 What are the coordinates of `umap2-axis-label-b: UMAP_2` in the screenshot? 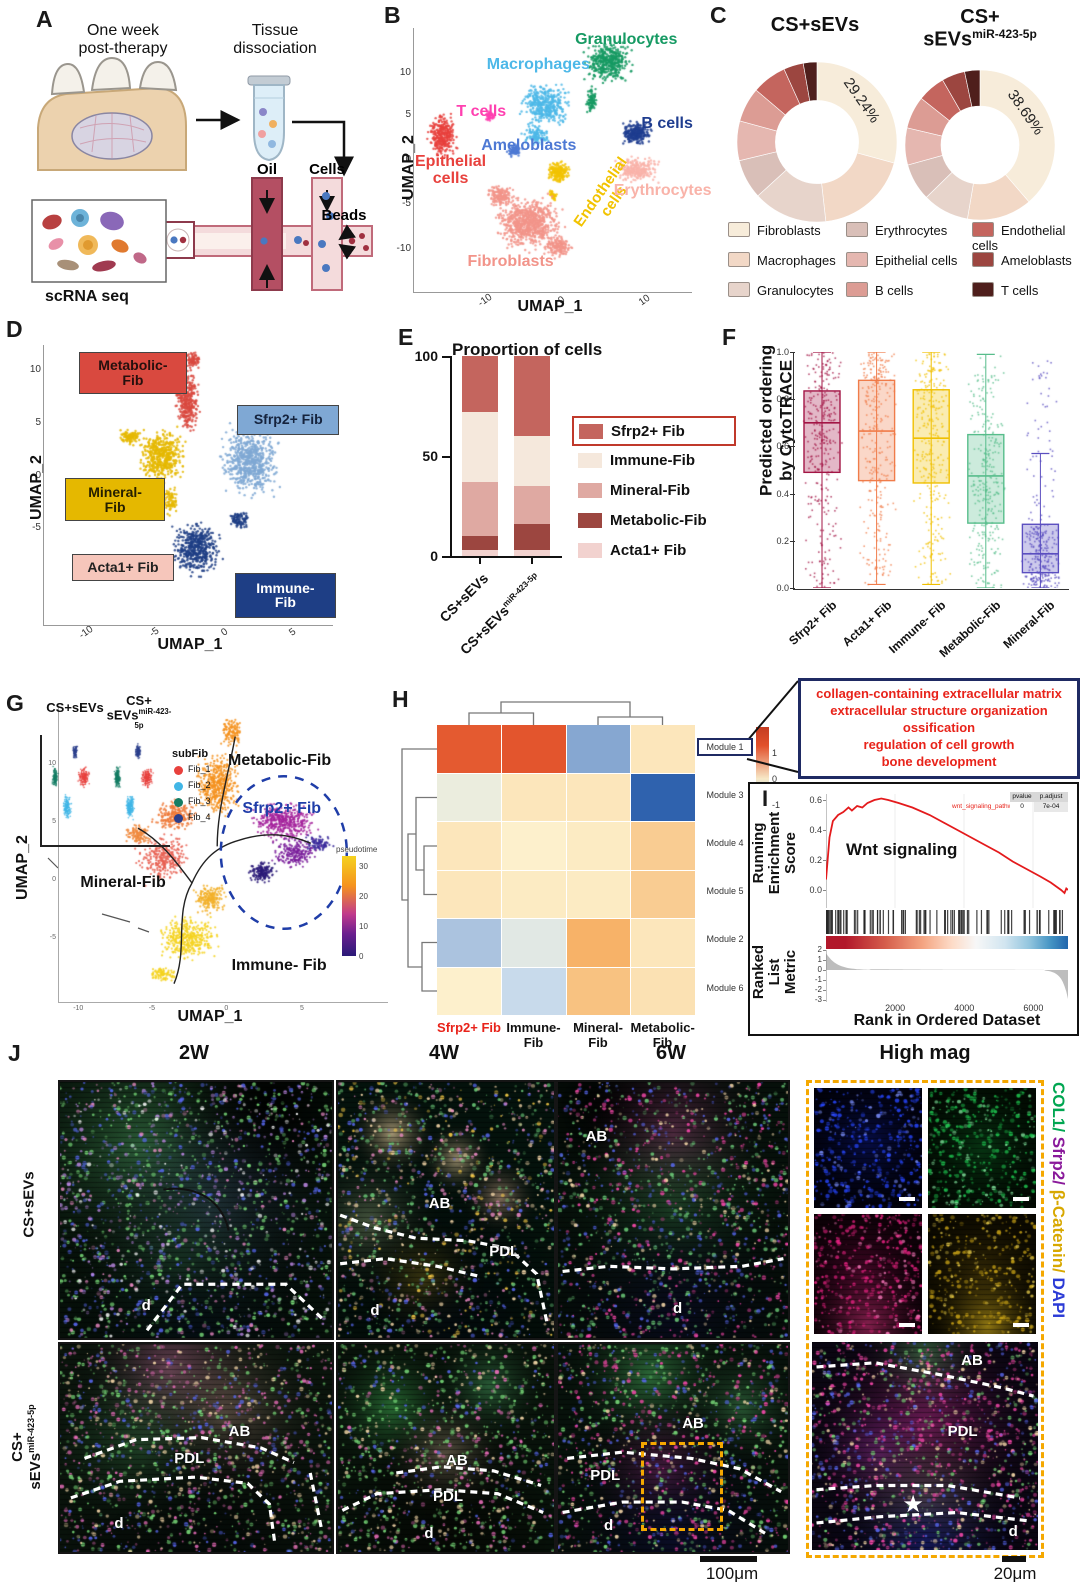 It's located at (408, 167).